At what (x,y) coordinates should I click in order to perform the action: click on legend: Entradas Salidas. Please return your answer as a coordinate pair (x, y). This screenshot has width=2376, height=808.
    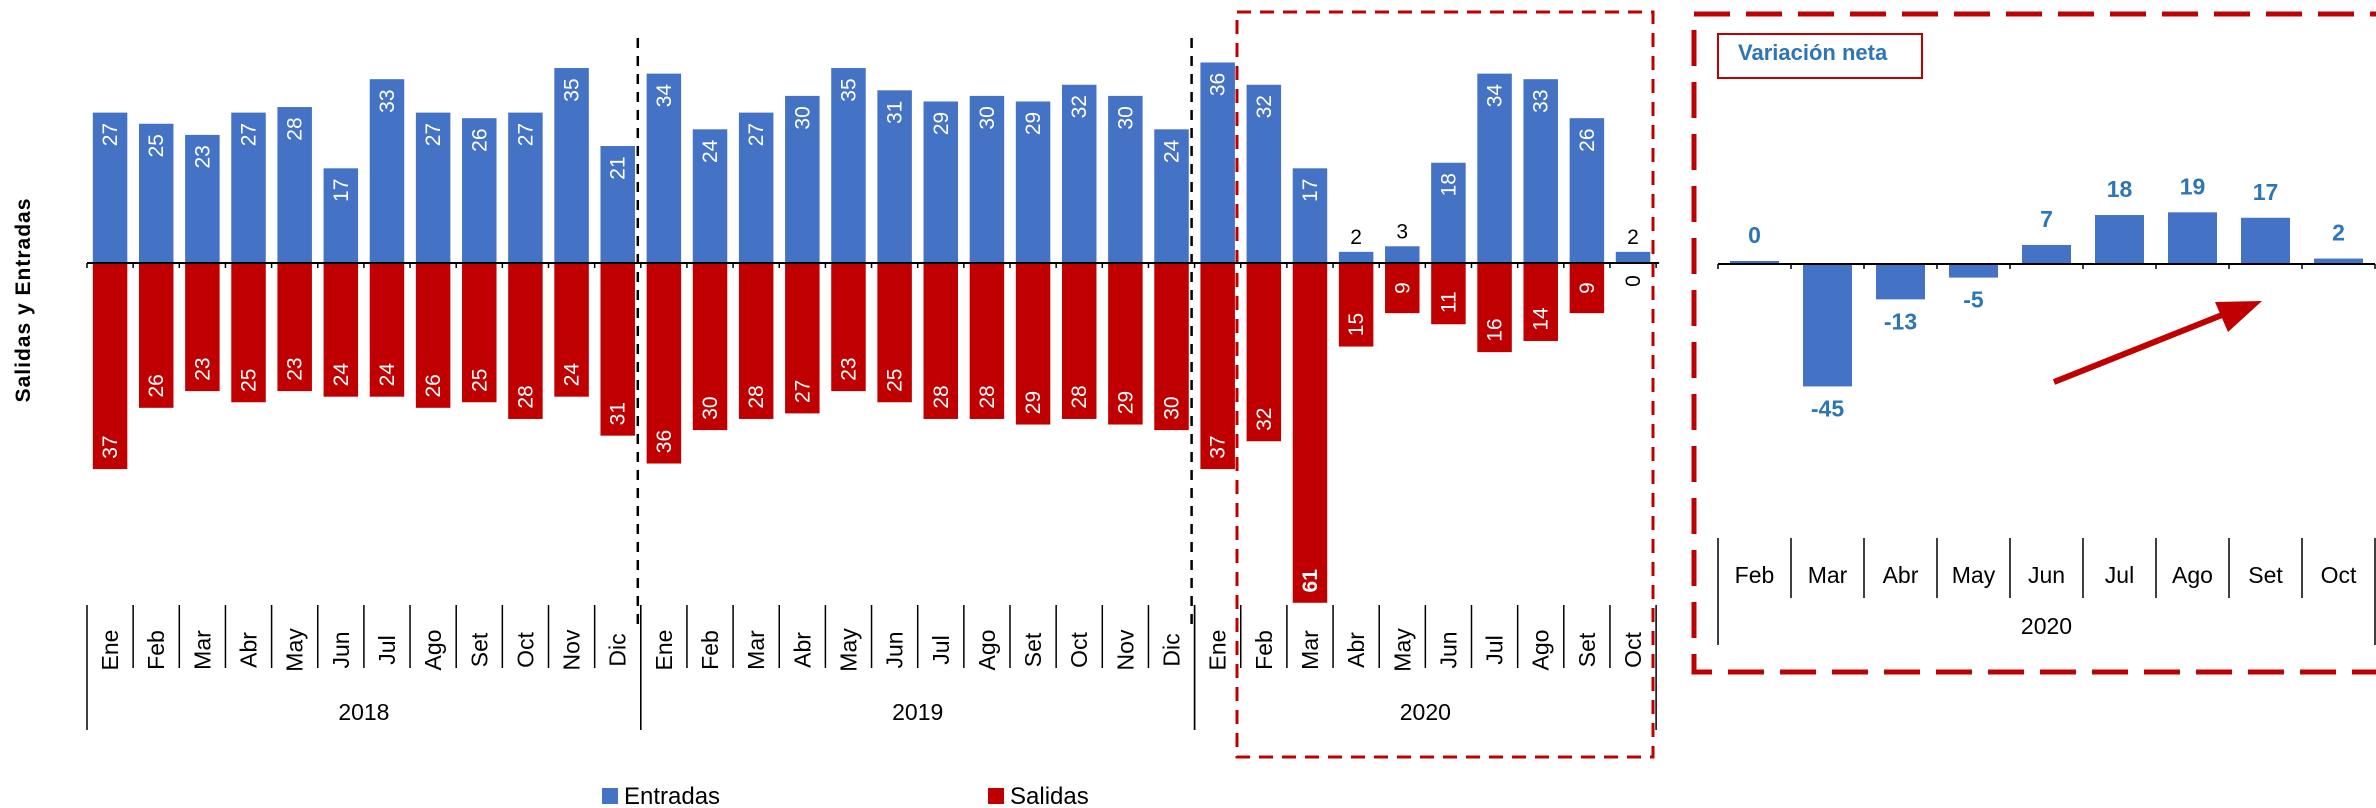
    Looking at the image, I should click on (845, 795).